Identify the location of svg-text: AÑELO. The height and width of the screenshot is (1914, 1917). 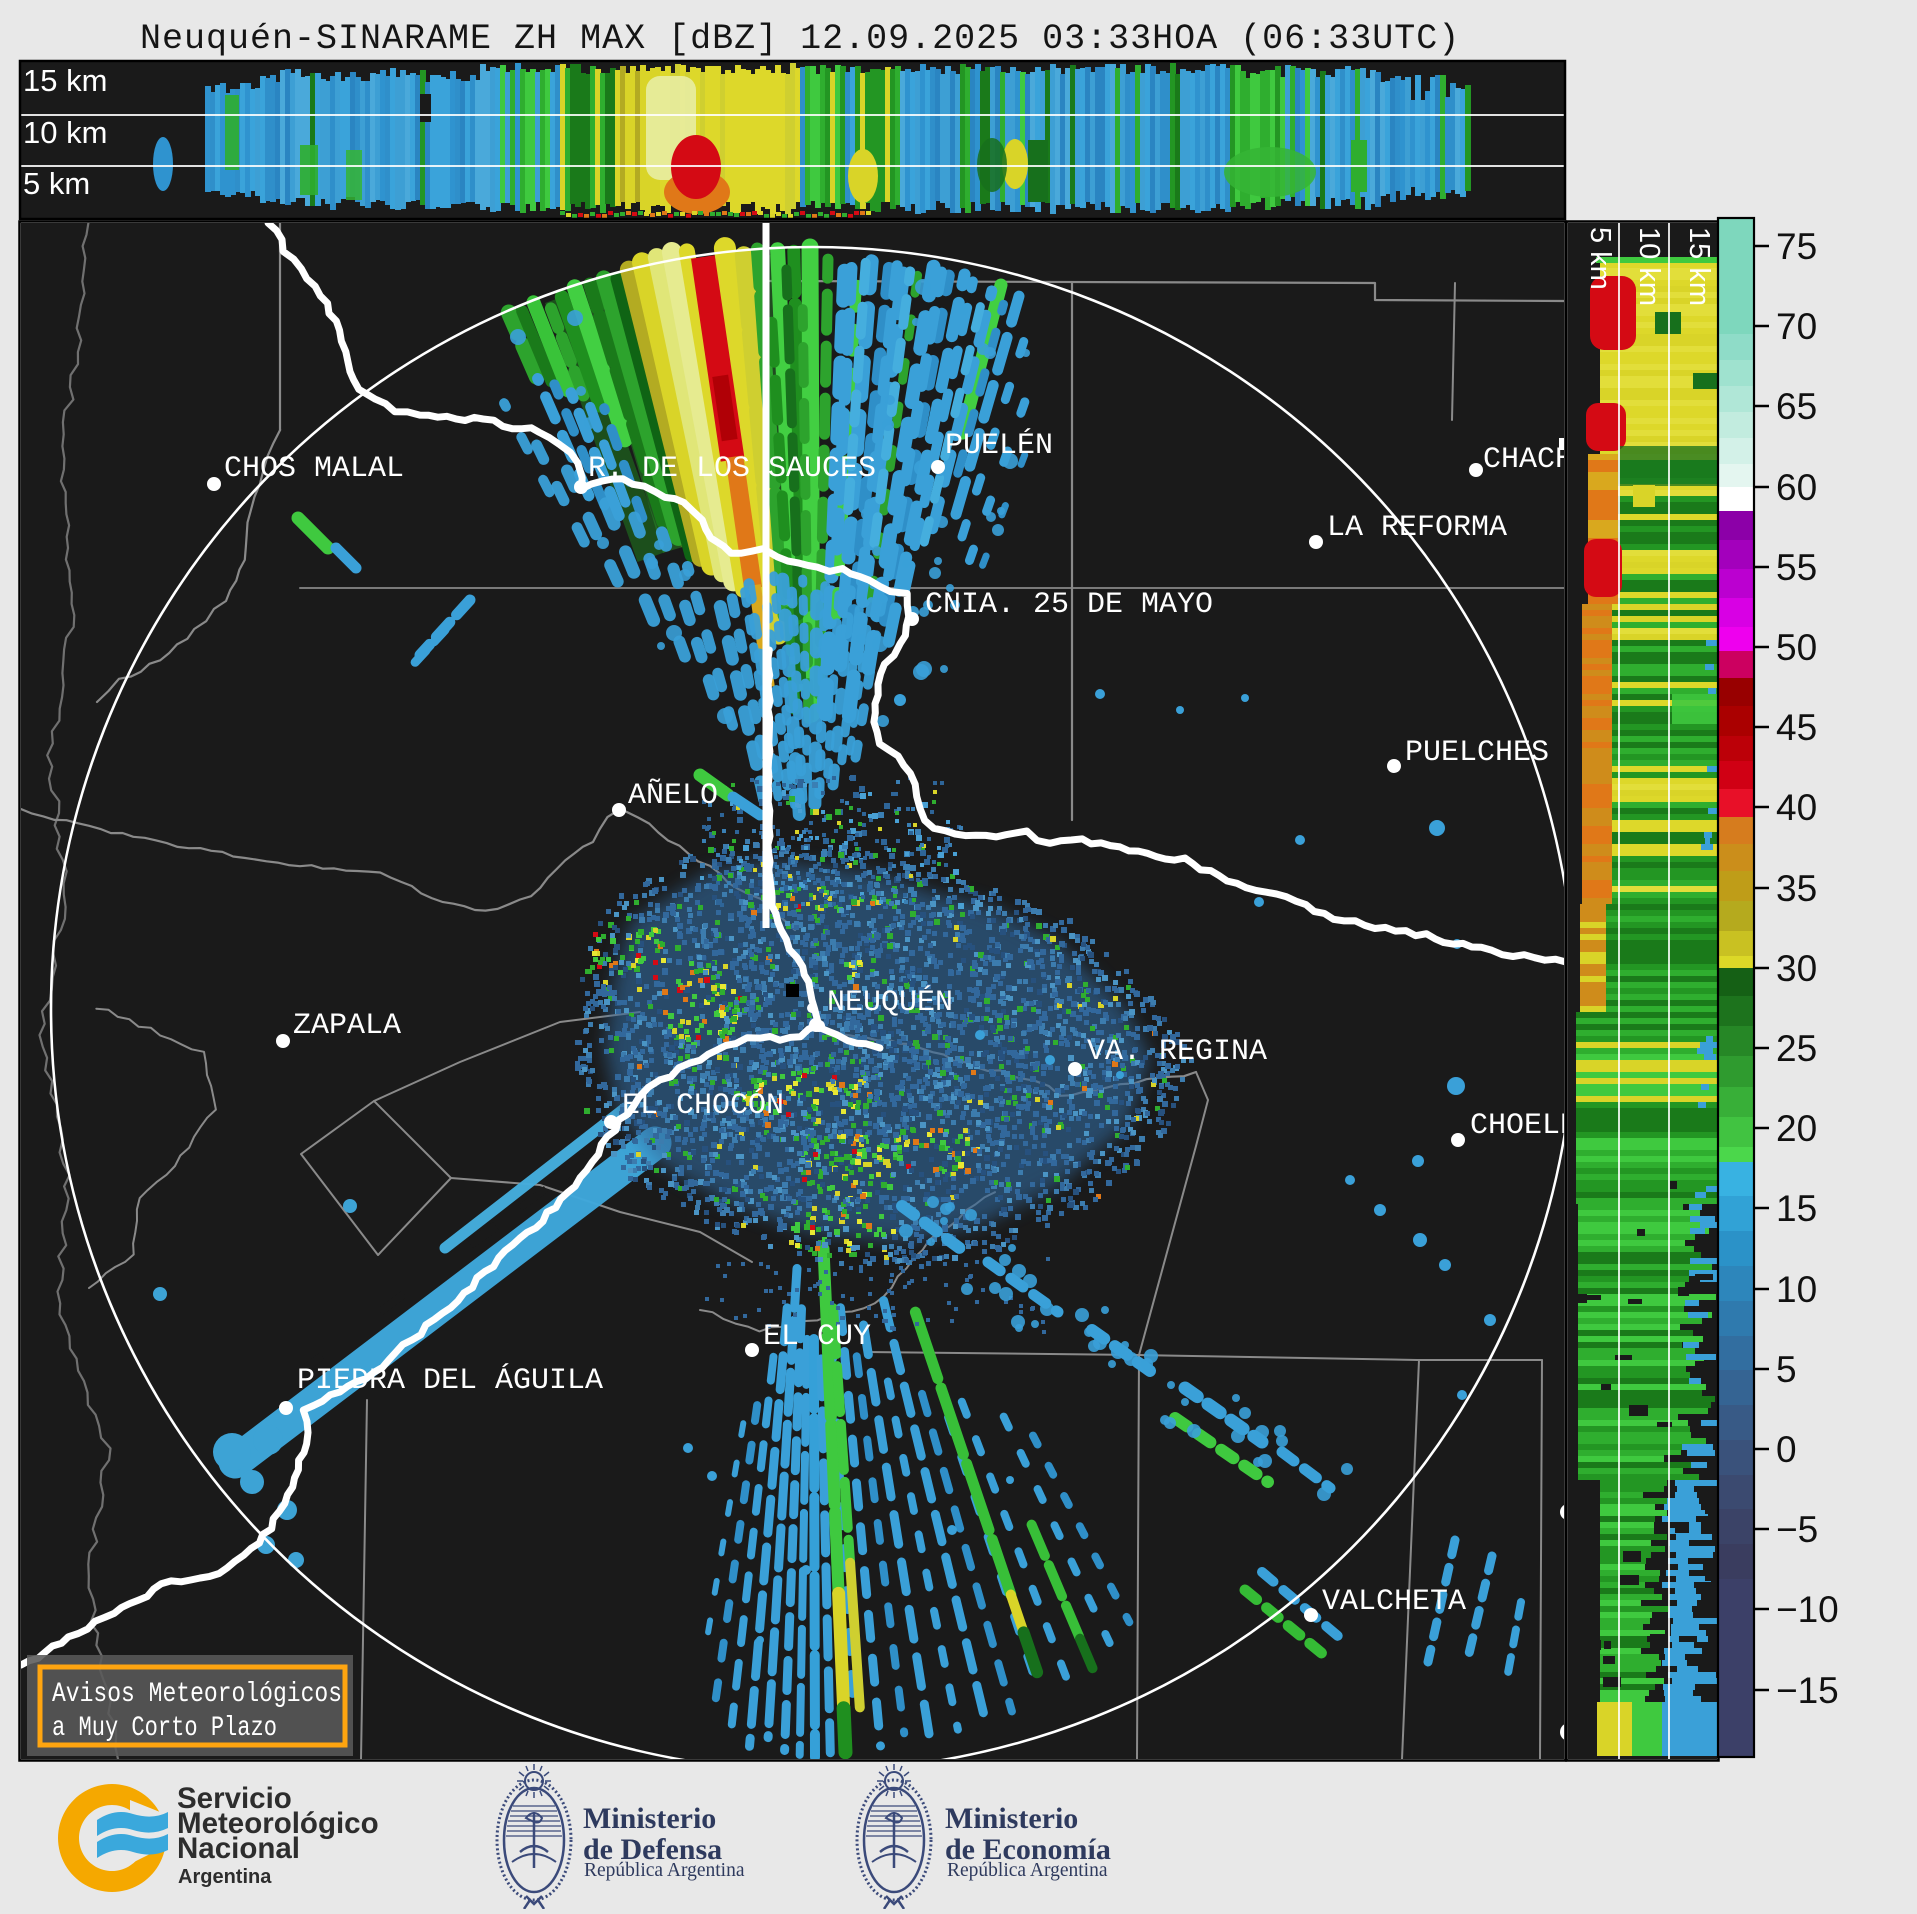
(673, 795).